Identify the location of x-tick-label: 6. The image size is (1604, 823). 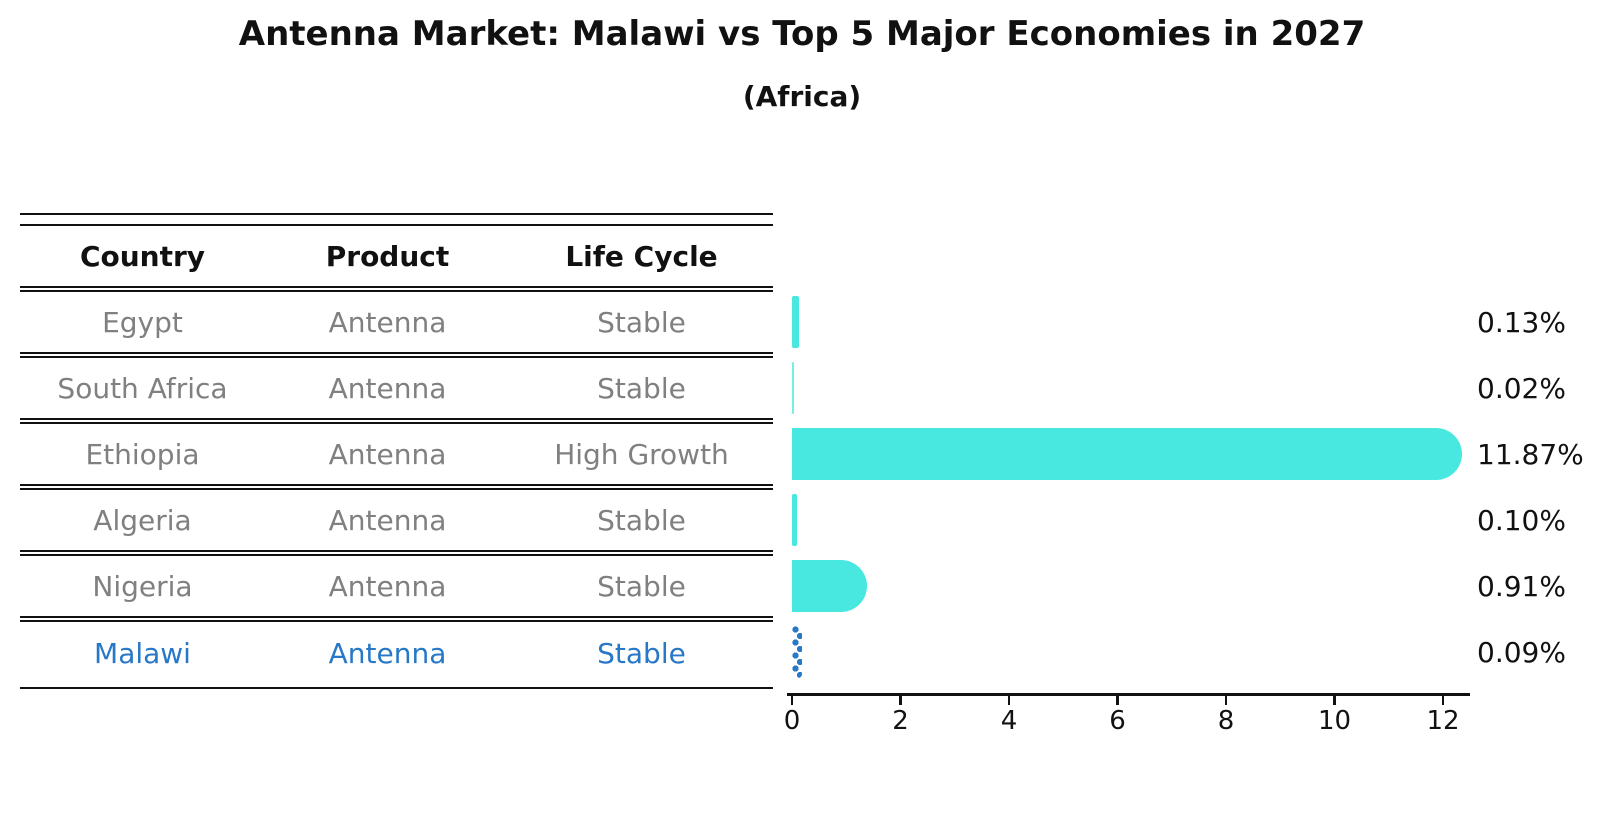
(1117, 721).